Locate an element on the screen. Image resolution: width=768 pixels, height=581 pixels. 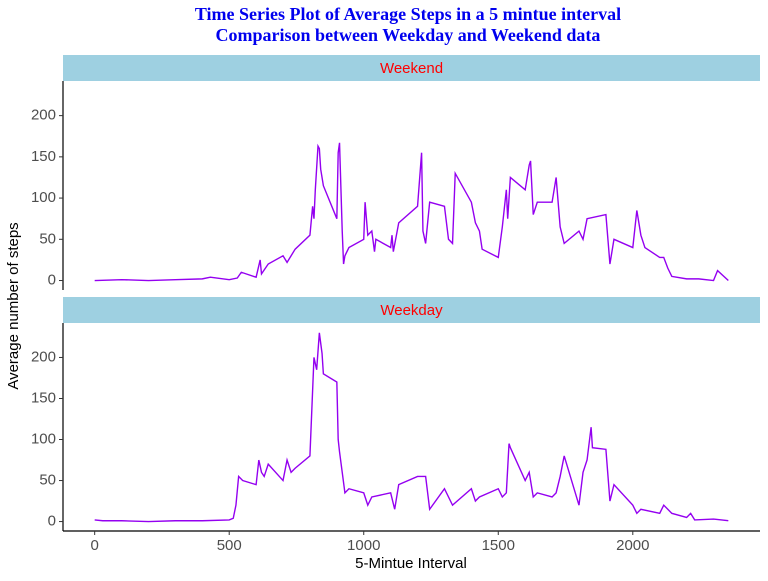
x-tick-label: 1500 is located at coordinates (498, 545).